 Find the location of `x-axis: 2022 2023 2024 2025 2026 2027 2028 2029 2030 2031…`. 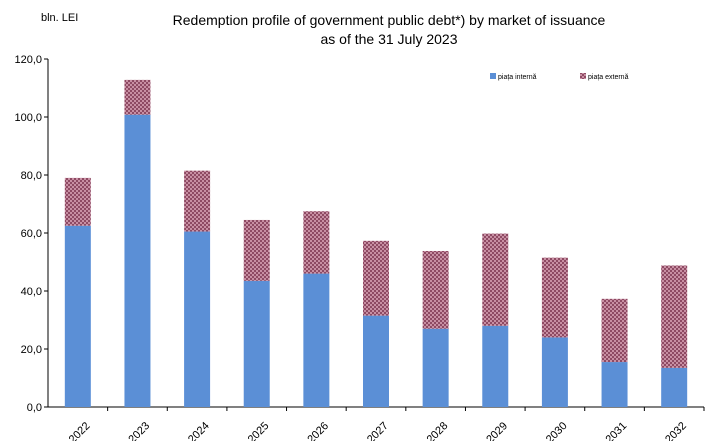

x-axis: 2022 2023 2024 2025 2026 2027 2028 2029 2030 2031… is located at coordinates (376, 423).